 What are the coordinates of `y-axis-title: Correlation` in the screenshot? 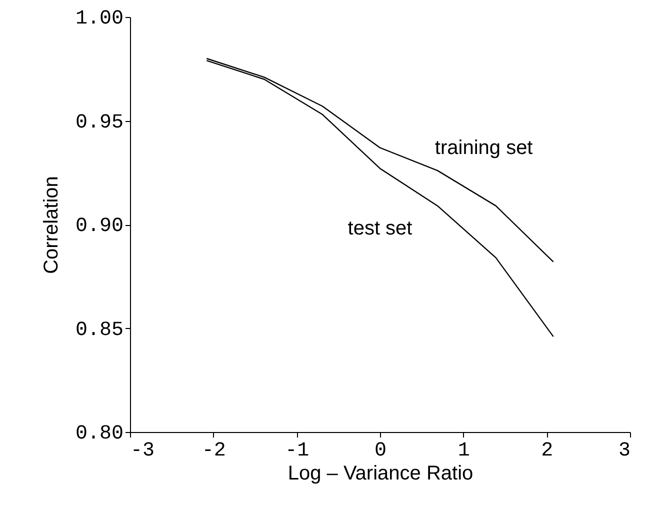 It's located at (51, 225).